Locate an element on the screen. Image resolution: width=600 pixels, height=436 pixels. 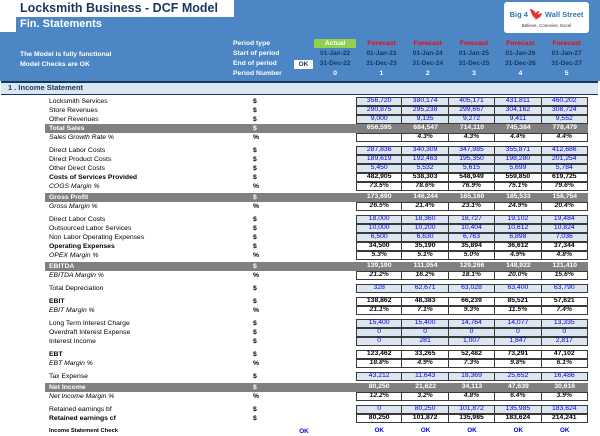
value-cell: 135,985 is located at coordinates (518, 409).